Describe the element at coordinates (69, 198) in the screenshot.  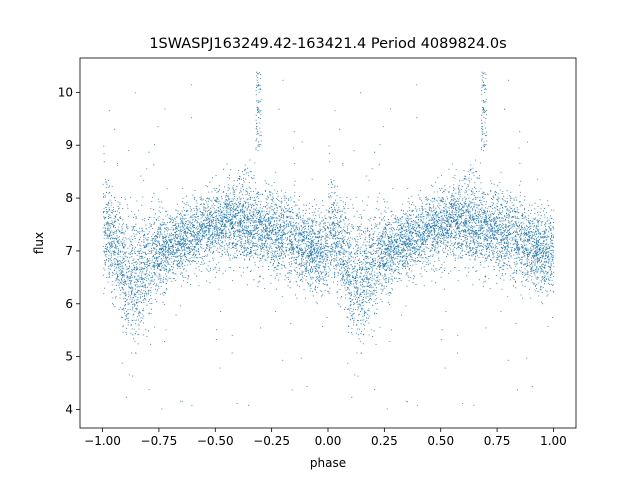
I see `y-tick-label: 8` at that location.